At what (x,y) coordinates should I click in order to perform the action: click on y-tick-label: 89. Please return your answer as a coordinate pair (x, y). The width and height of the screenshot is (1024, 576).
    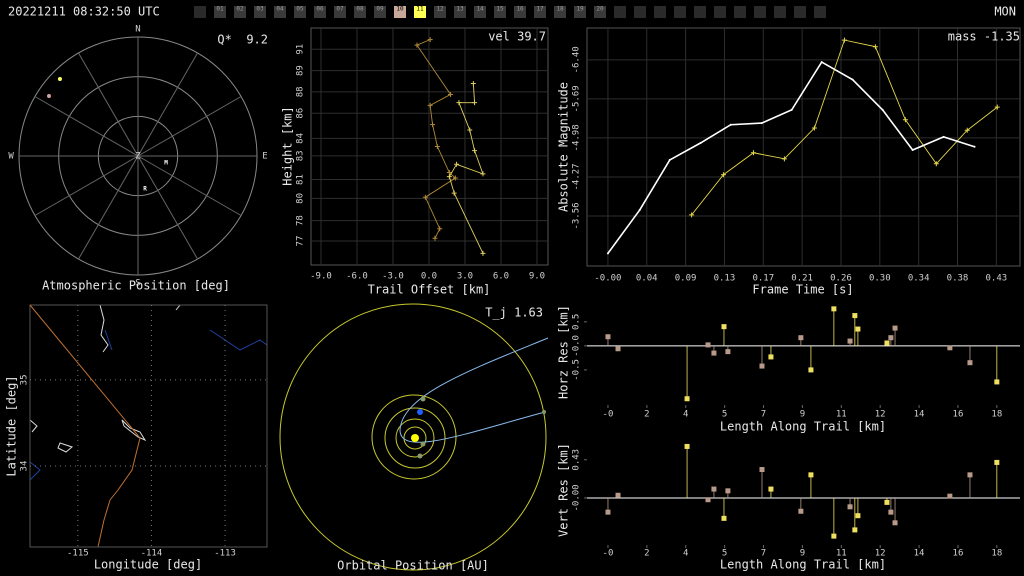
    Looking at the image, I should click on (301, 70).